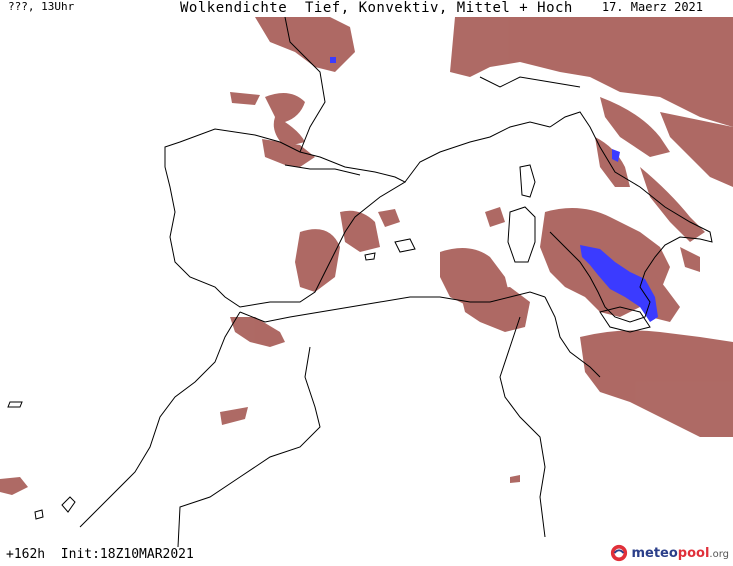  What do you see at coordinates (160, 419) in the screenshot?
I see `coastline-morocco` at bounding box center [160, 419].